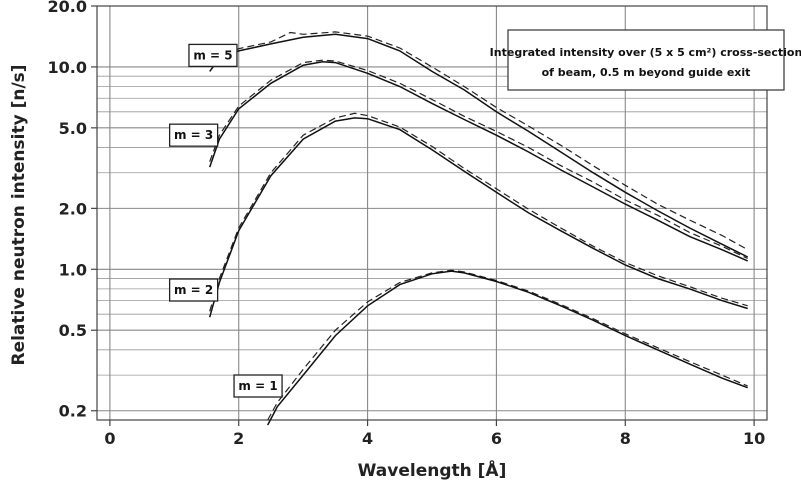  I want to click on x-tick-label: 2, so click(238, 438).